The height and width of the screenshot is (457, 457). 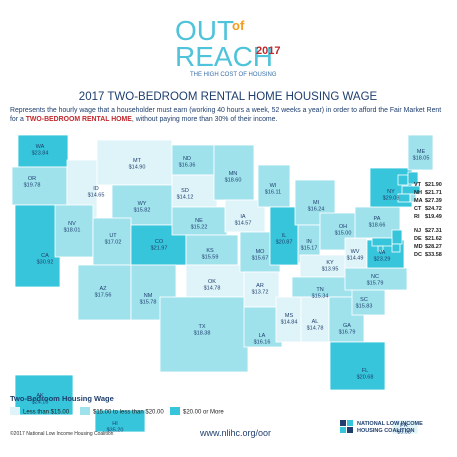 What do you see at coordinates (404, 433) in the screenshot?
I see `state-wage: $9.68` at bounding box center [404, 433].